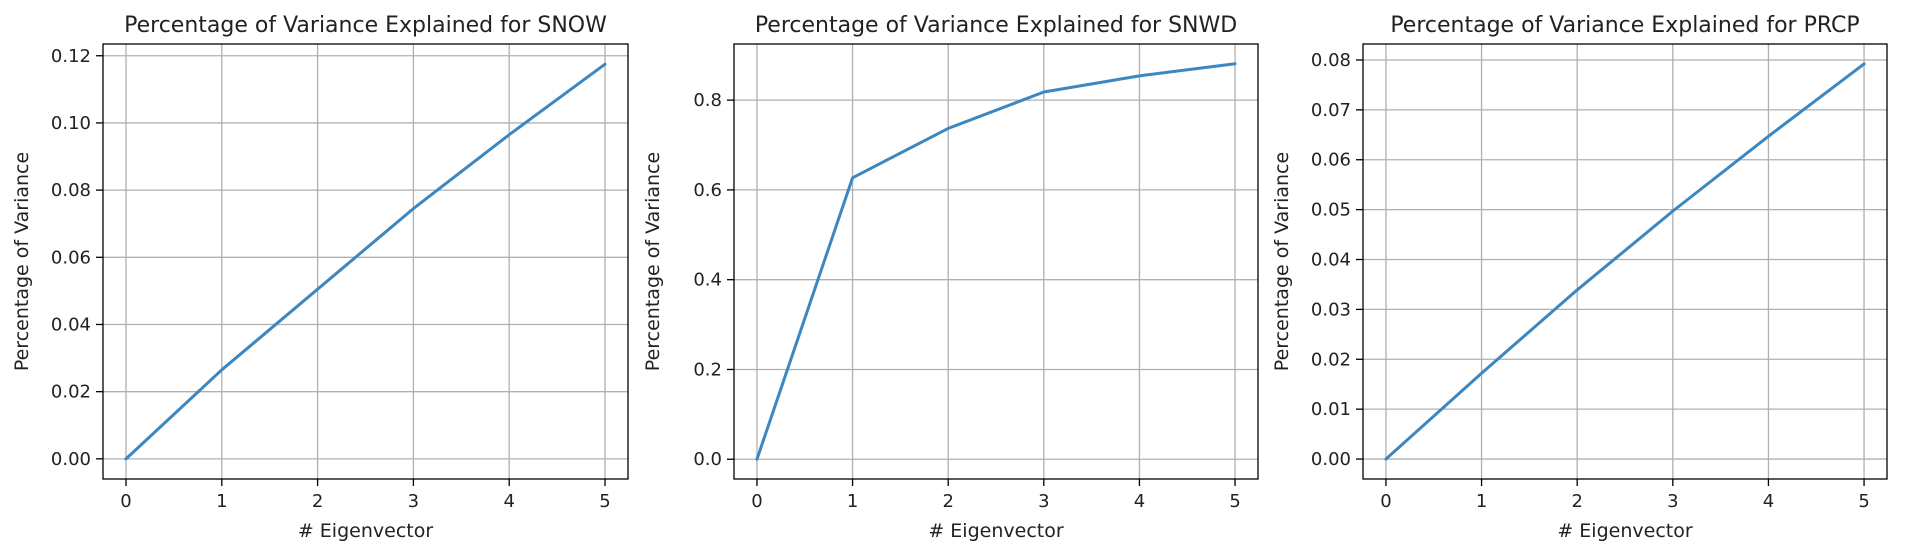  Describe the element at coordinates (1331, 210) in the screenshot. I see `y-tick-label: 0.05` at that location.